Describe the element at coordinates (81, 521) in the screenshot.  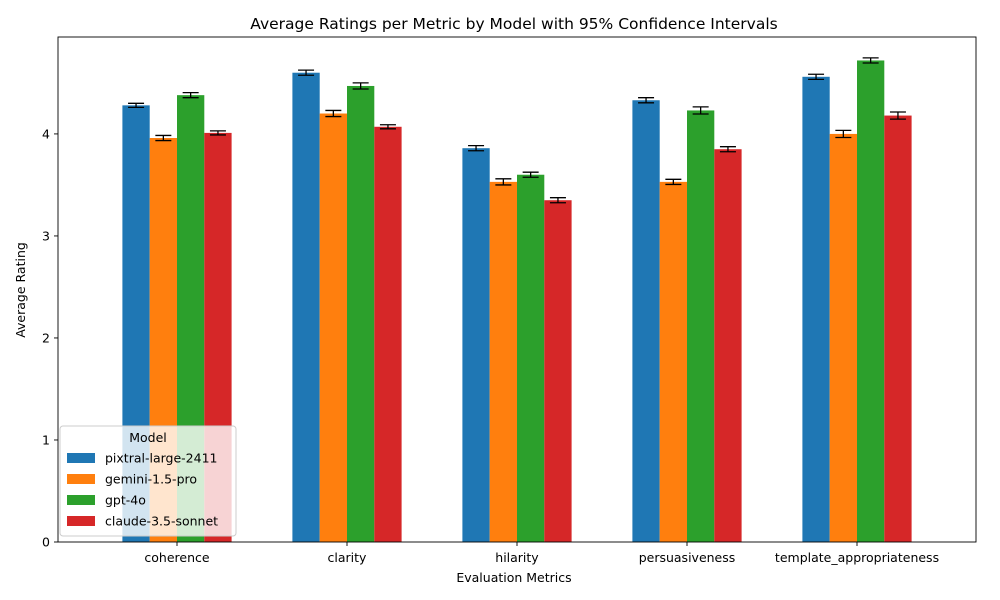
I see `legend-swatch-claude-3.5-sonnet` at that location.